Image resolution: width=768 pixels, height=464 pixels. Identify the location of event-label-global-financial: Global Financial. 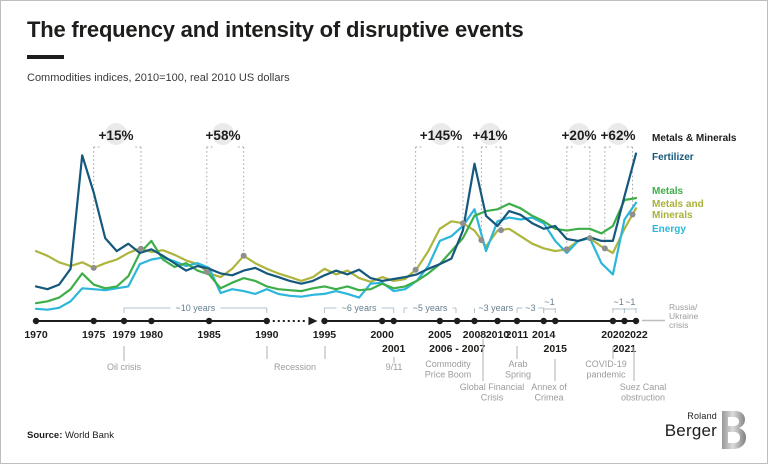
(492, 387).